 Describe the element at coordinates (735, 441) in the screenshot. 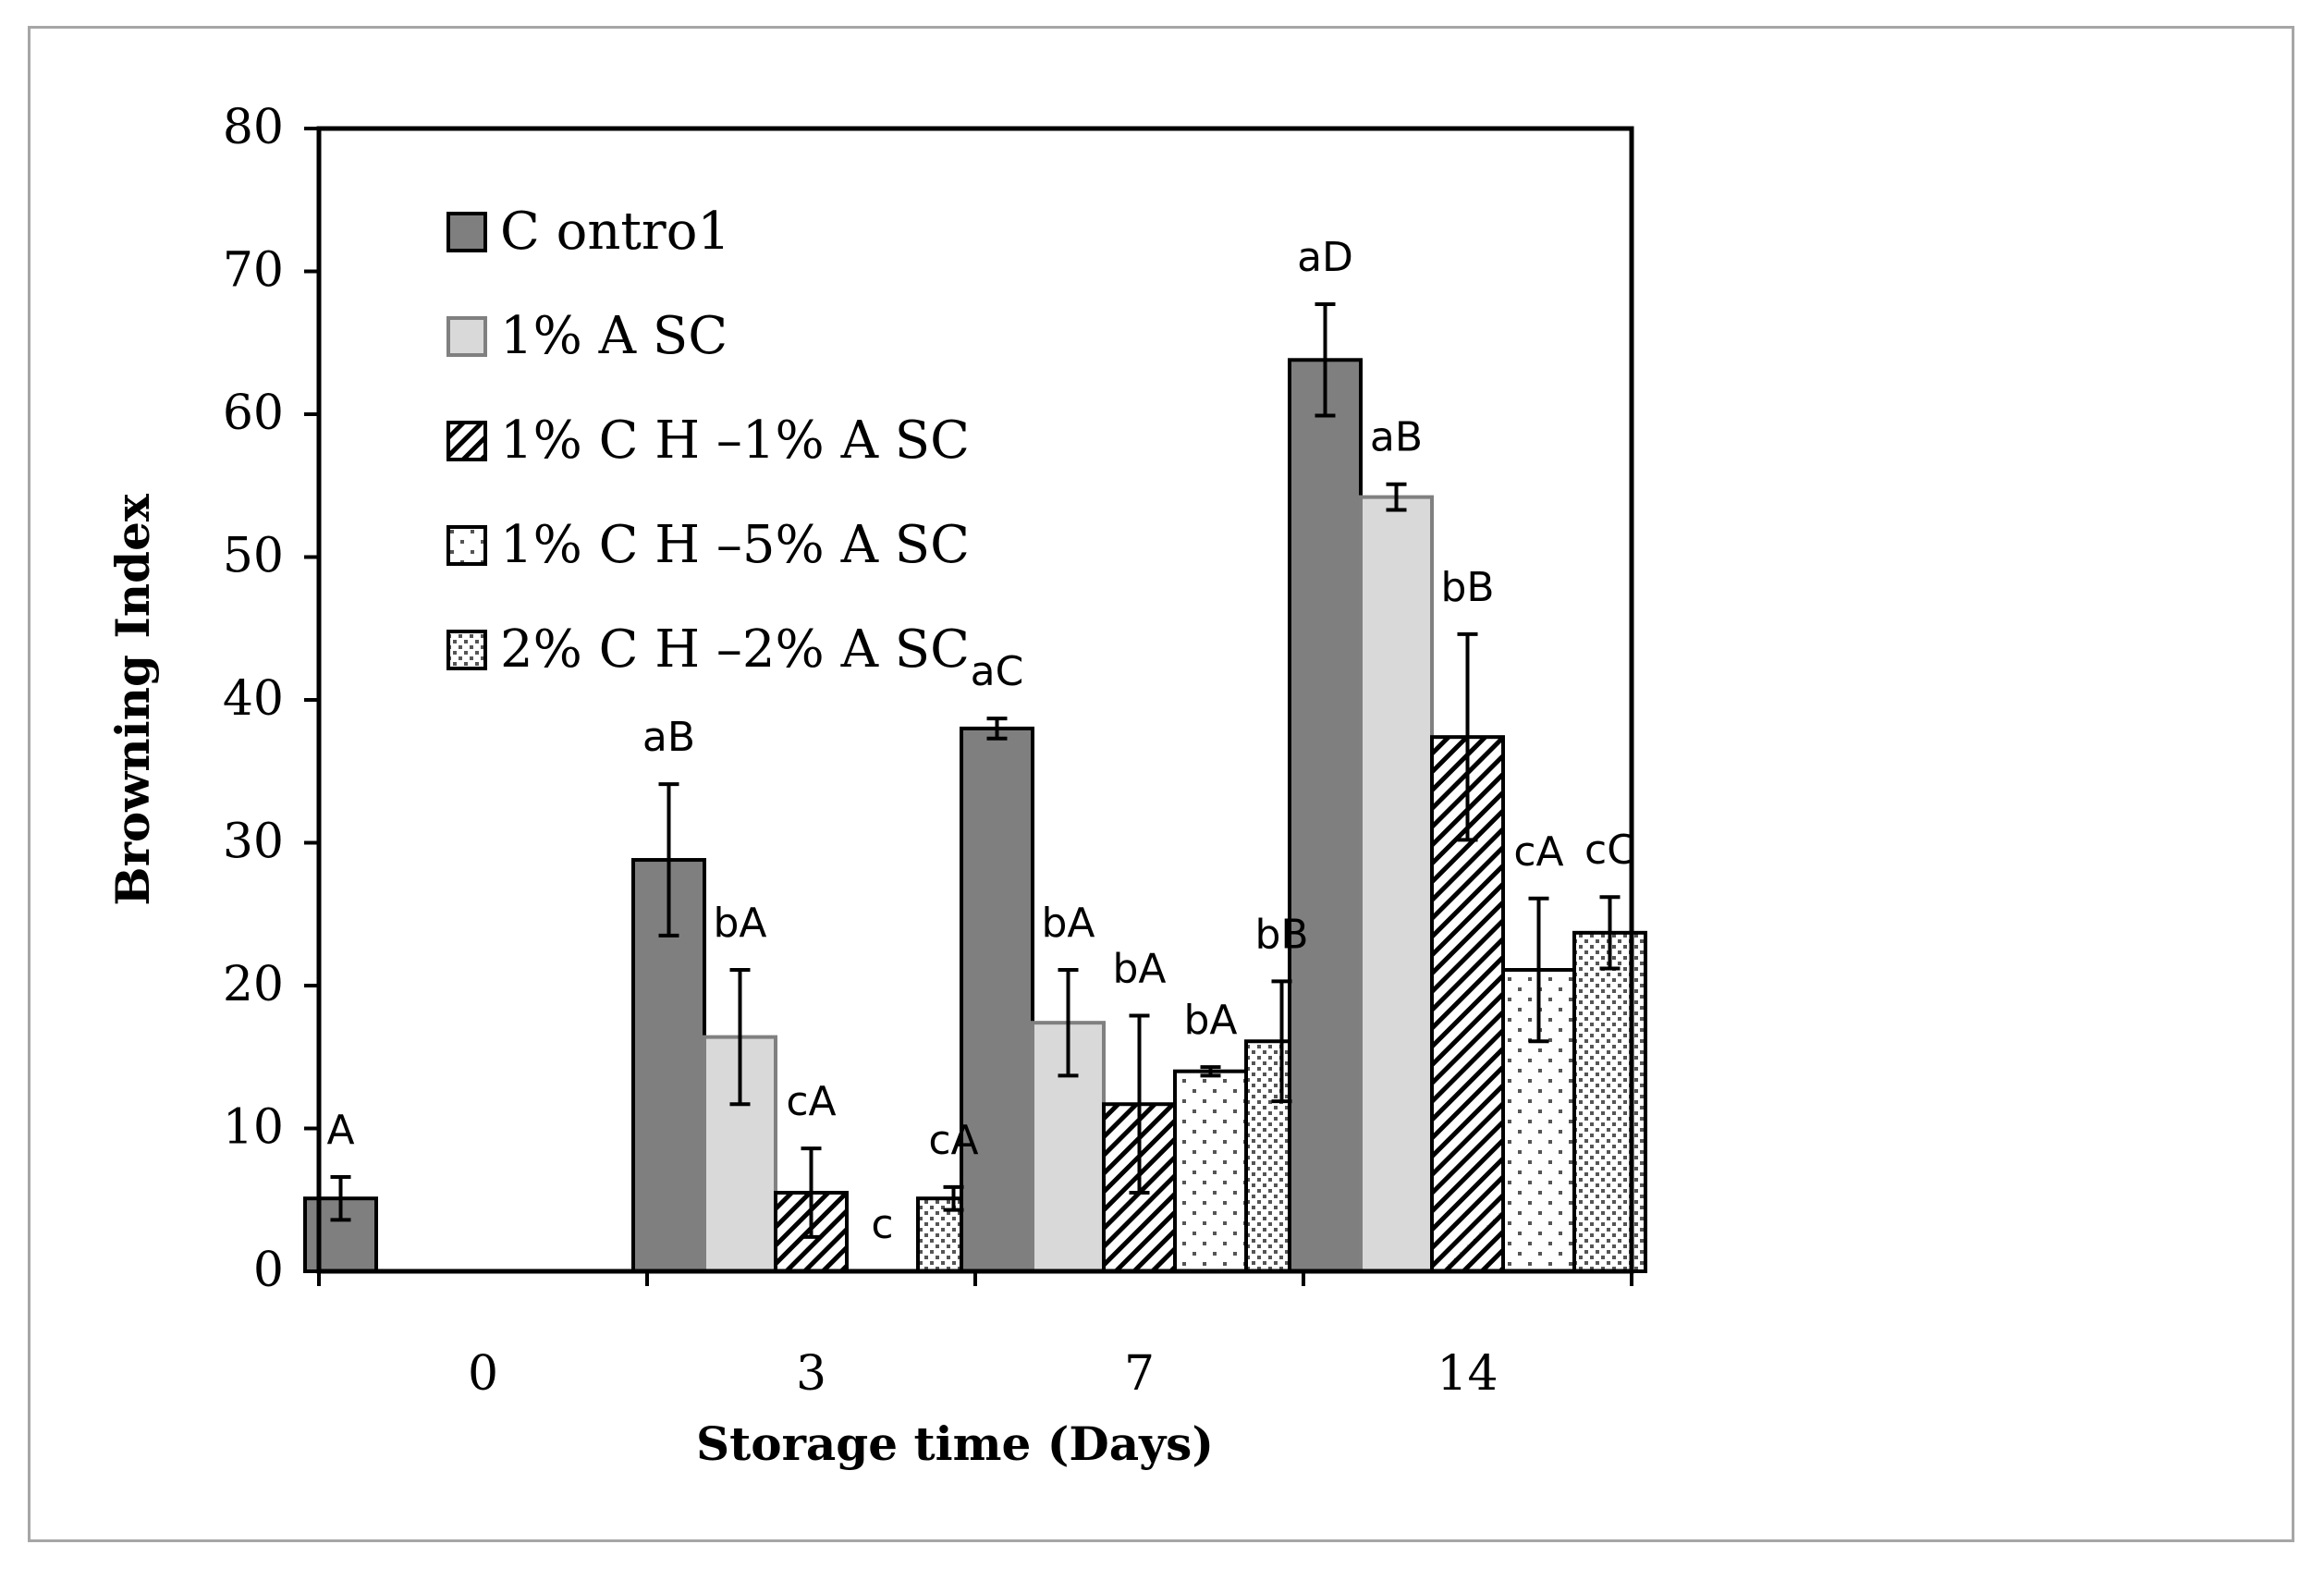

I see `legend-label: 1% C H –1% A SC` at that location.